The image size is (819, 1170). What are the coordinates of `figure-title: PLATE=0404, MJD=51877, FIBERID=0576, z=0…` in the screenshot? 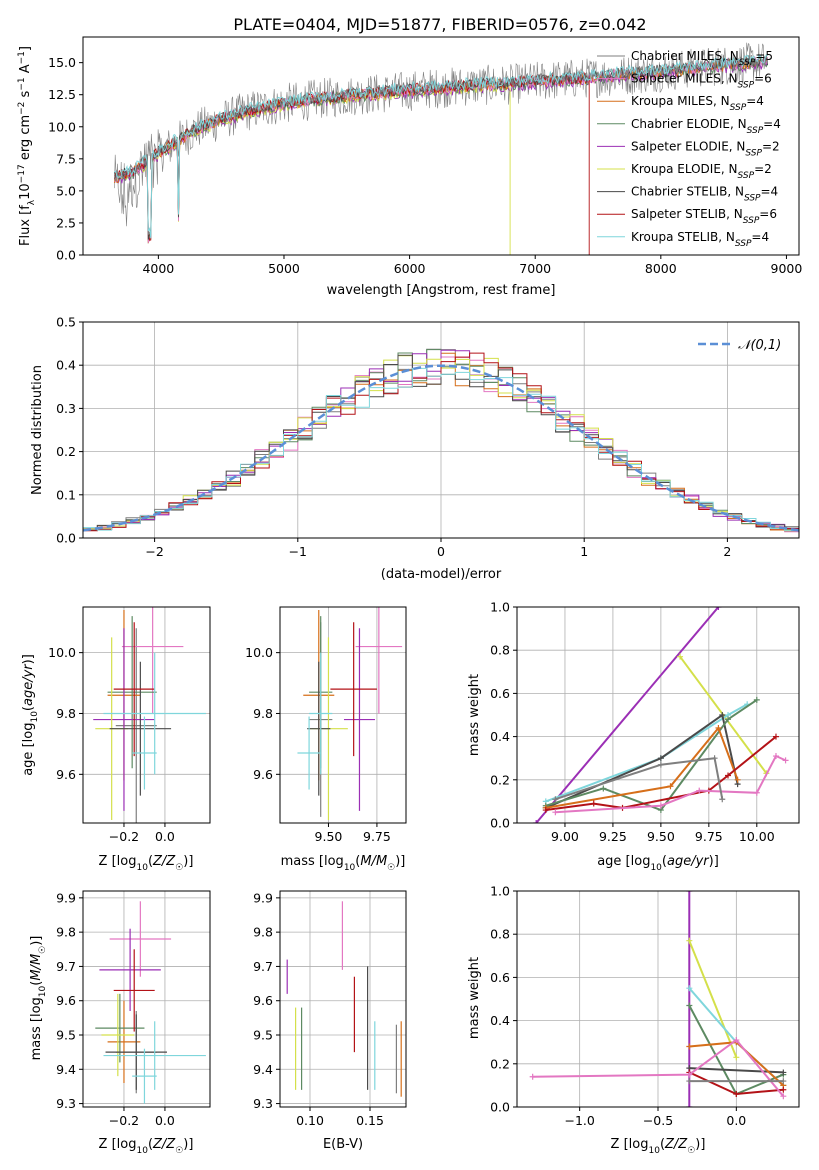 It's located at (439, 24).